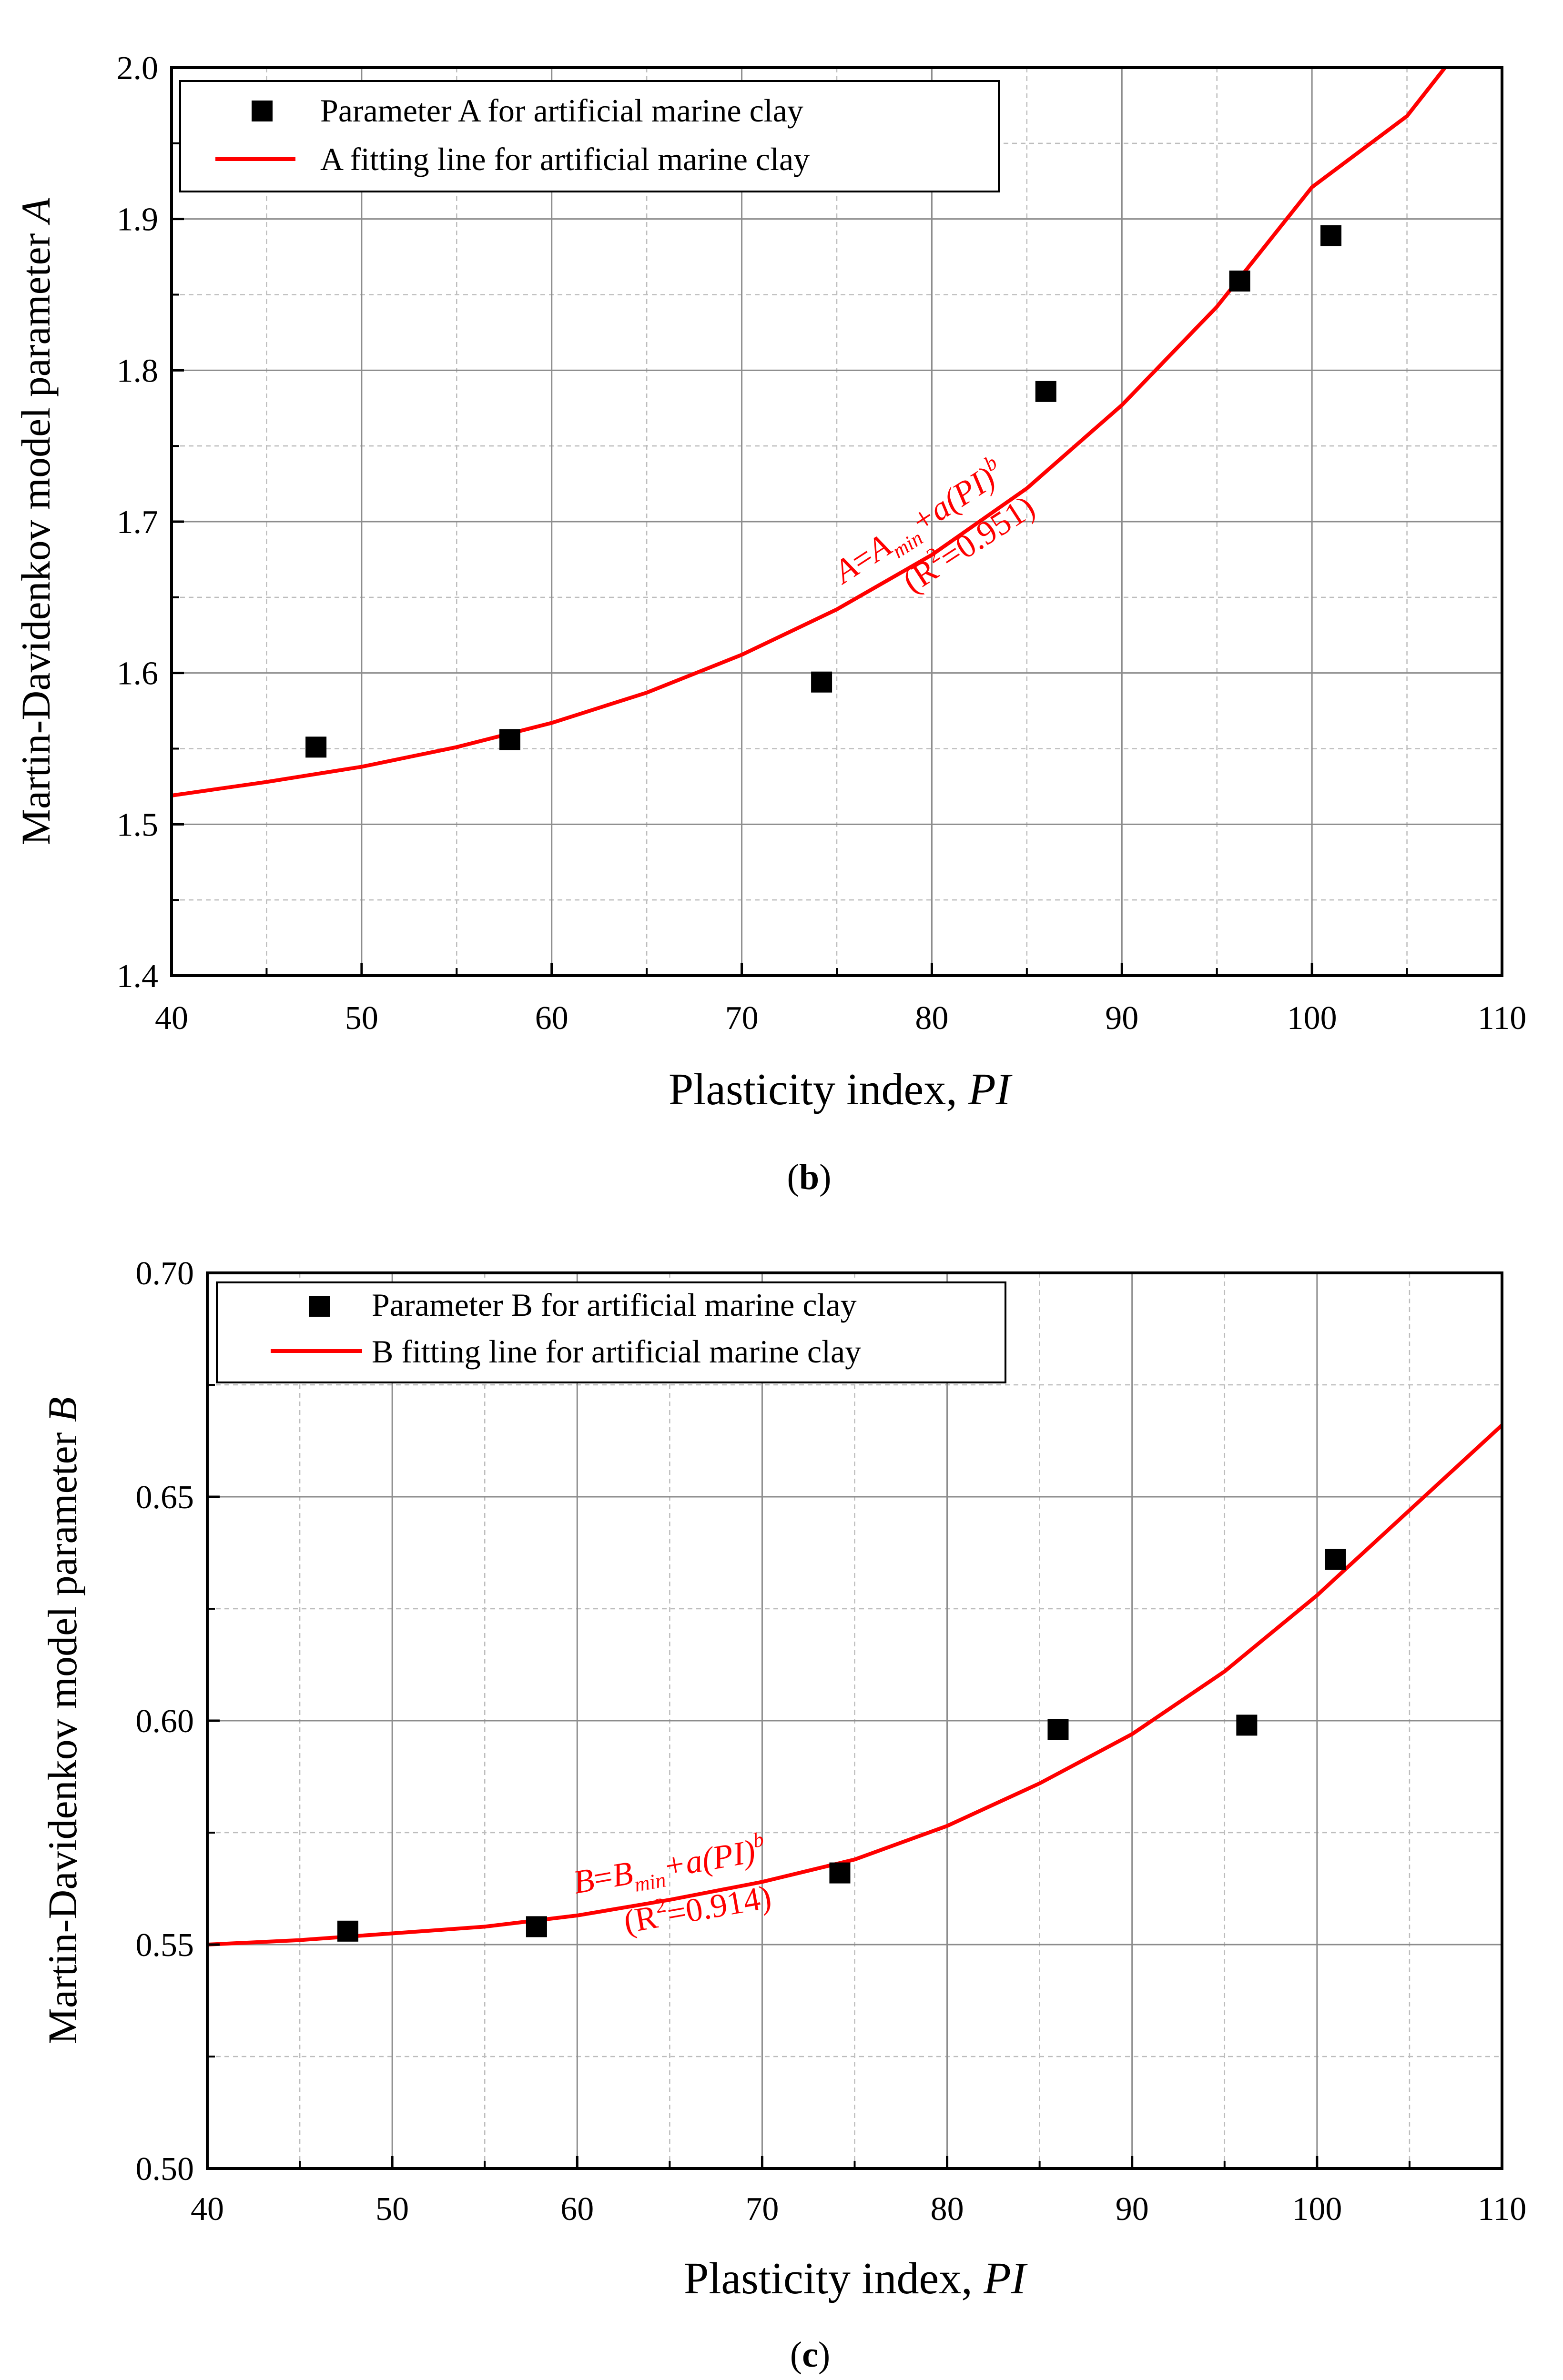  I want to click on y-tick-label: 2.0, so click(138, 68).